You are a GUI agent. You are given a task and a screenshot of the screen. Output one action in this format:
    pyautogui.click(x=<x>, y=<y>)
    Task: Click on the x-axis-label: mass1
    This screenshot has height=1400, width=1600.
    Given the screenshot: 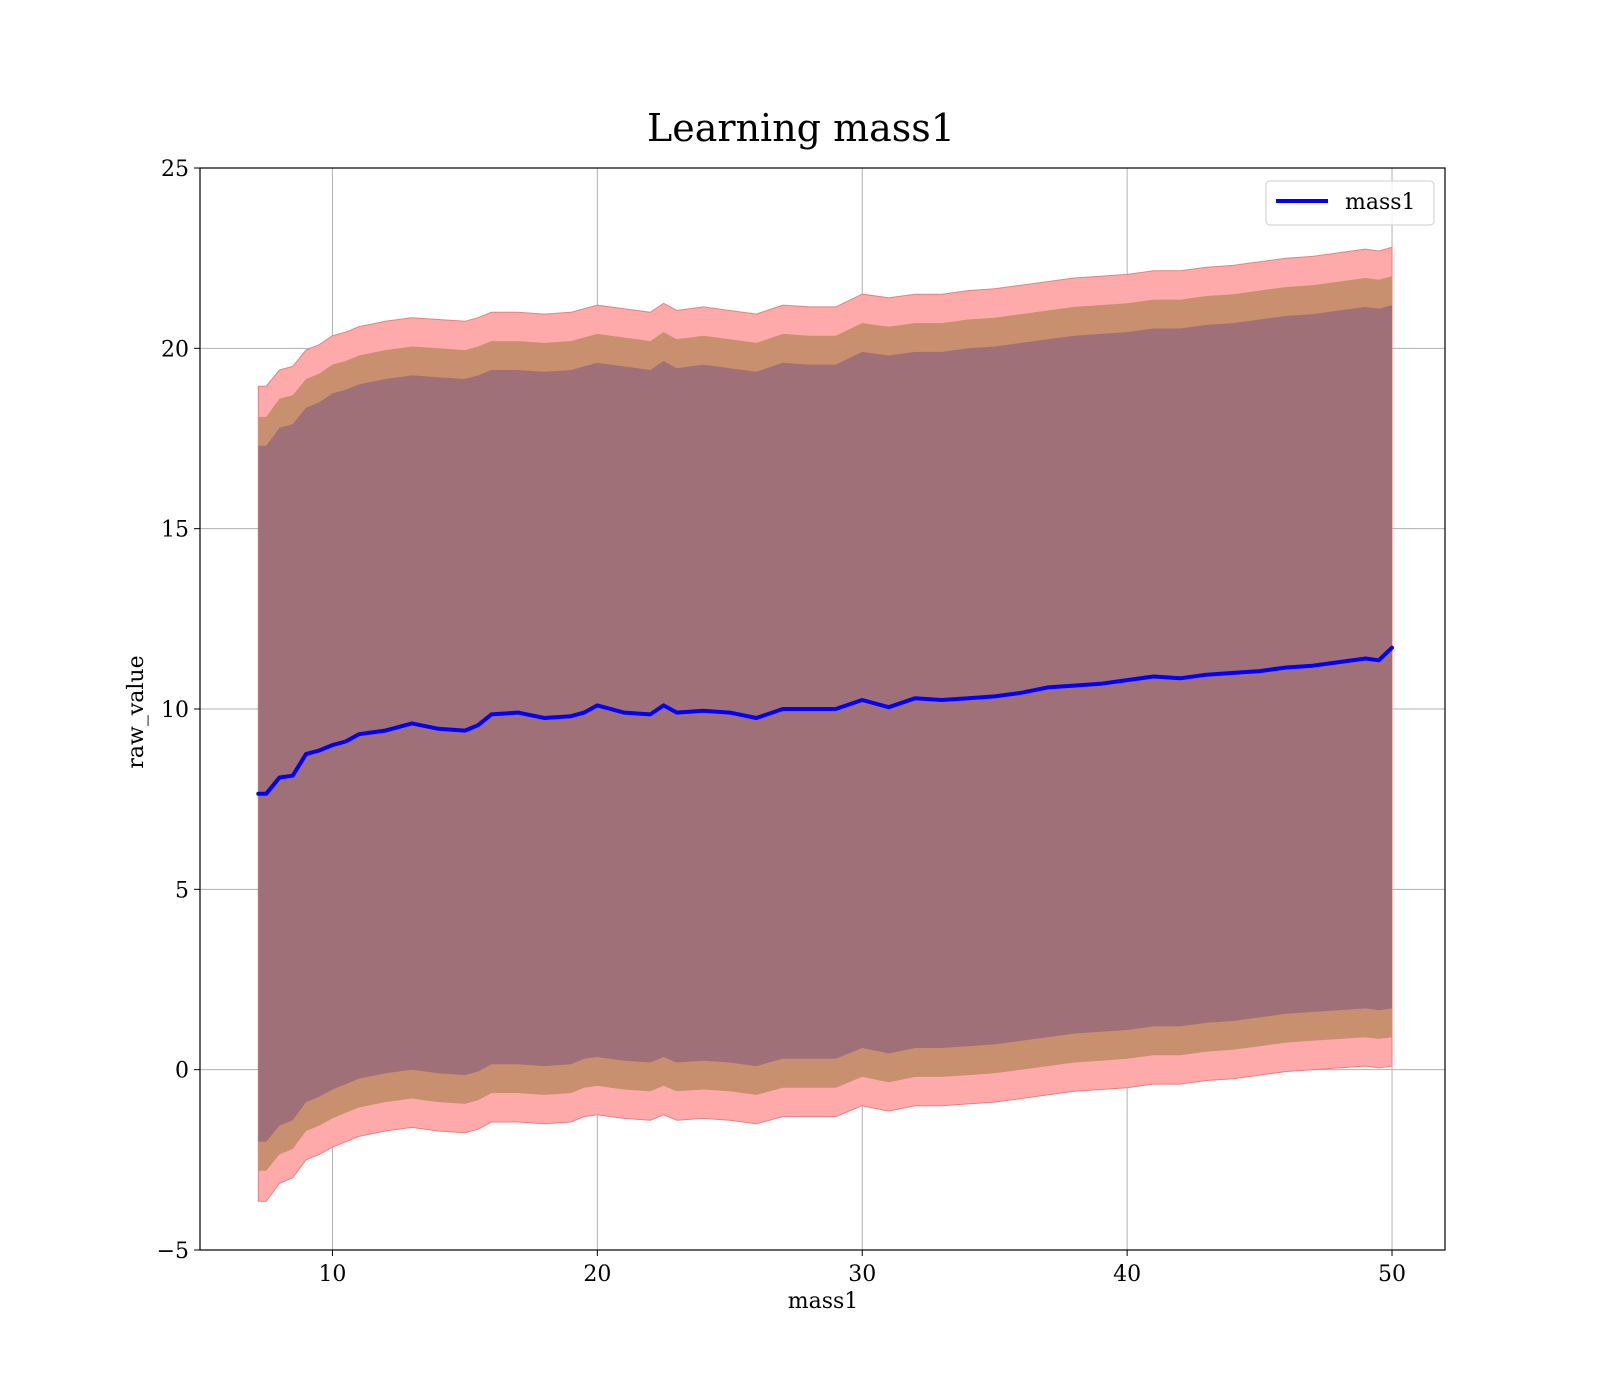 What is the action you would take?
    pyautogui.click(x=823, y=1301)
    